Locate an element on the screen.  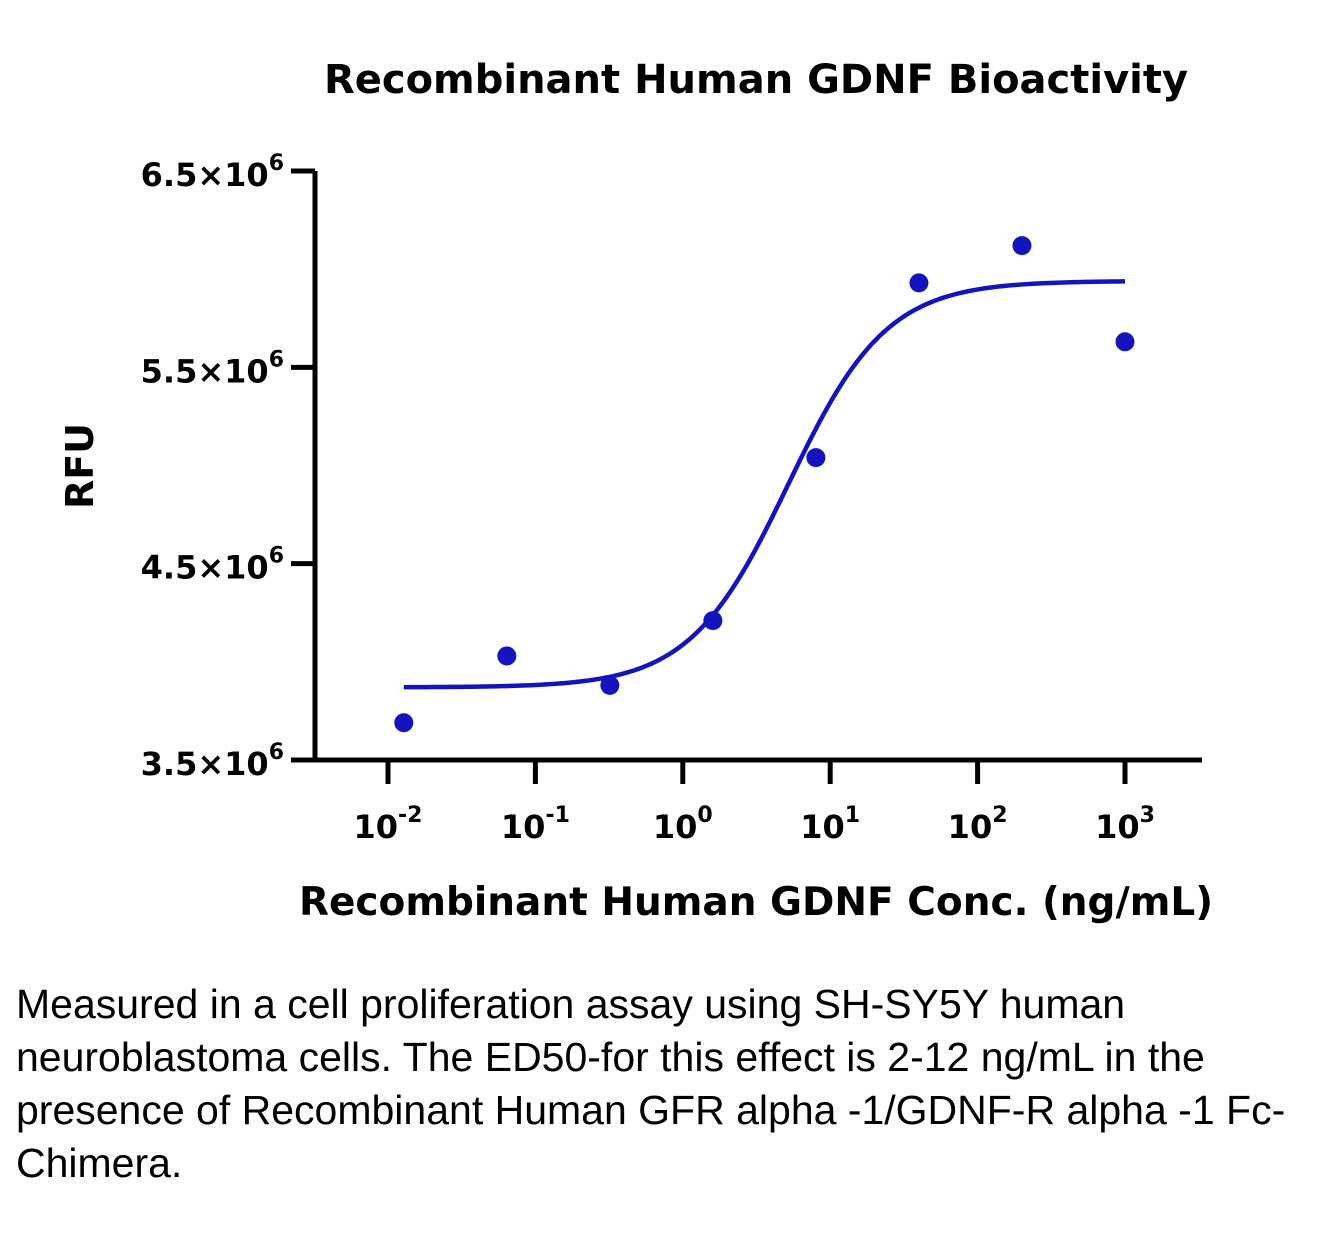
x-tick-label: 10³ is located at coordinates (1125, 824).